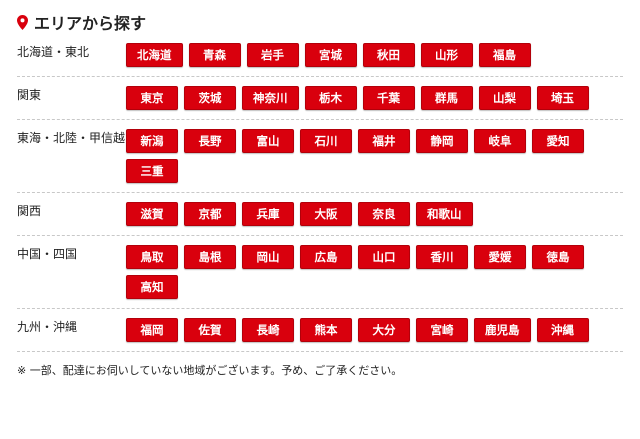 Image resolution: width=640 pixels, height=439 pixels. Describe the element at coordinates (268, 257) in the screenshot. I see `prefecture-button: 岡山` at that location.